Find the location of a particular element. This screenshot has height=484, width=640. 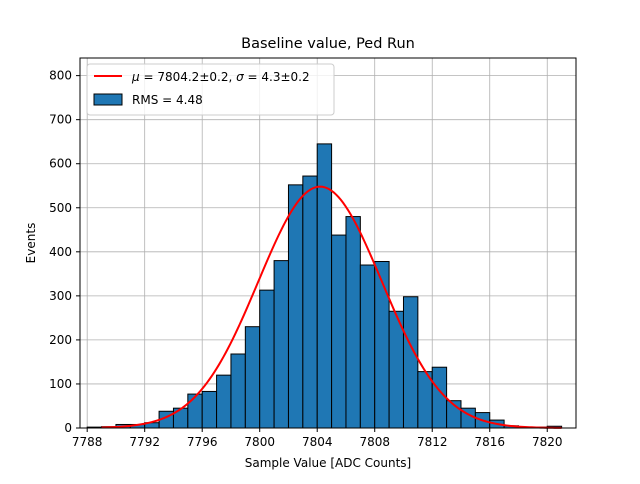

x-axis-label: Sample Value [ADC Counts] is located at coordinates (328, 463).